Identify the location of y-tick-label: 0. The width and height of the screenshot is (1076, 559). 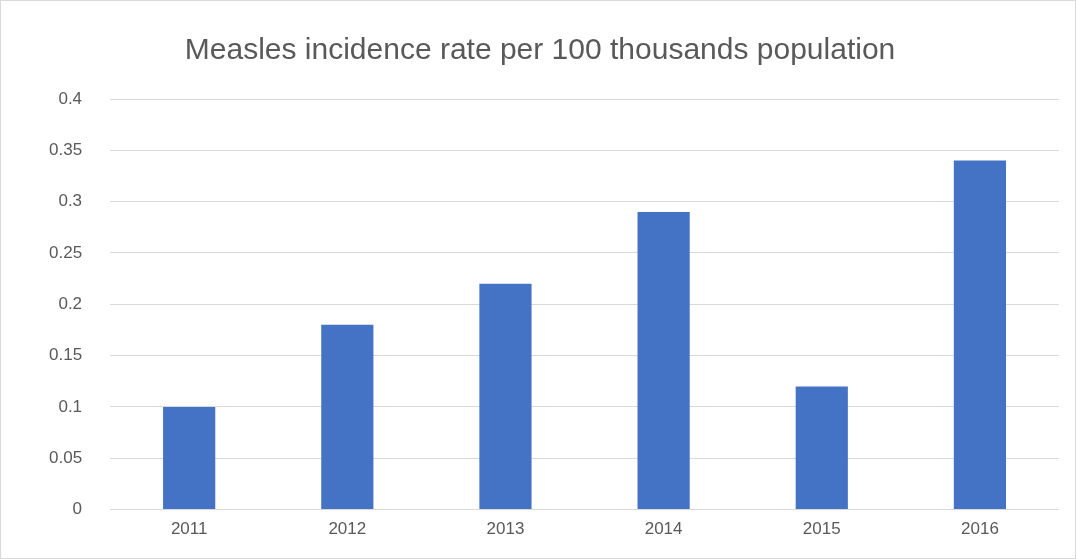
(77, 509).